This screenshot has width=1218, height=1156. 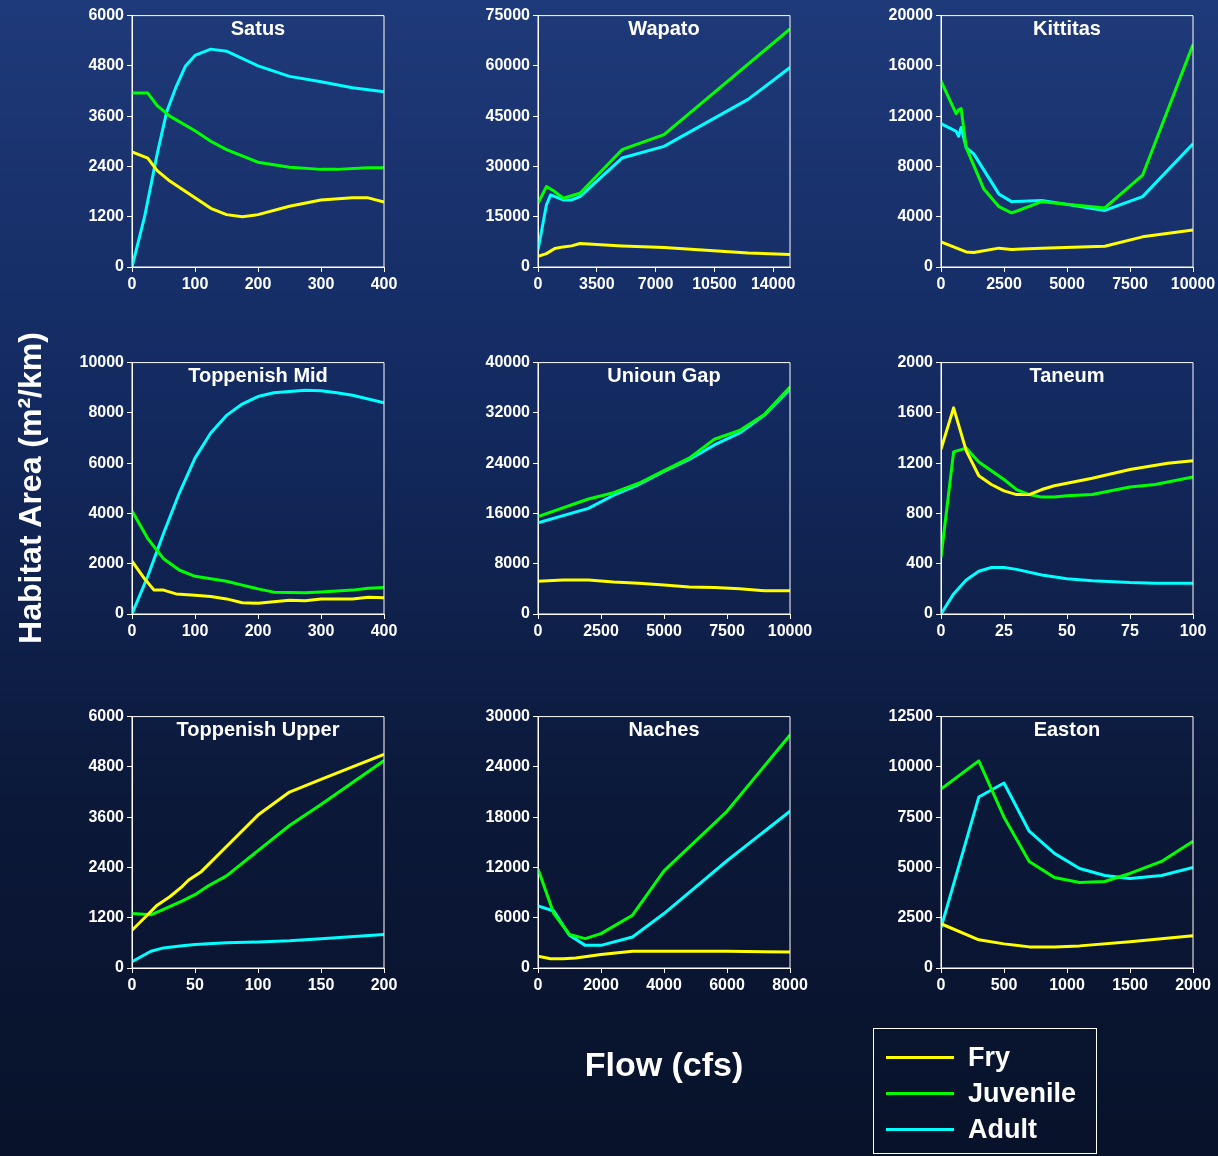 I want to click on chart-title: Easton, so click(x=1067, y=729).